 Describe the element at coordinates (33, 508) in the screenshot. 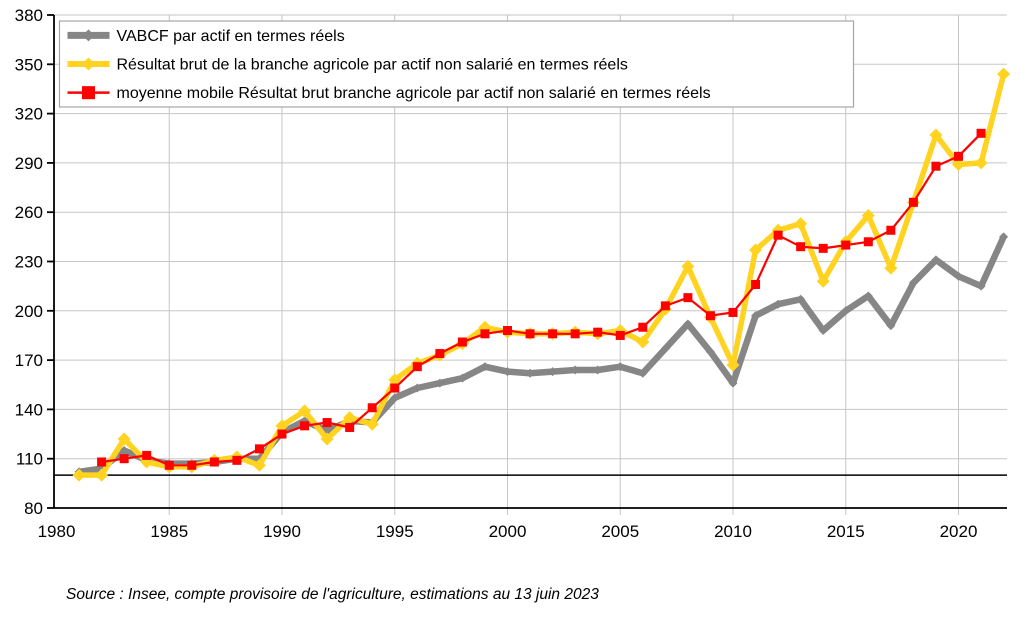

I see `y-tick-label: 80` at that location.